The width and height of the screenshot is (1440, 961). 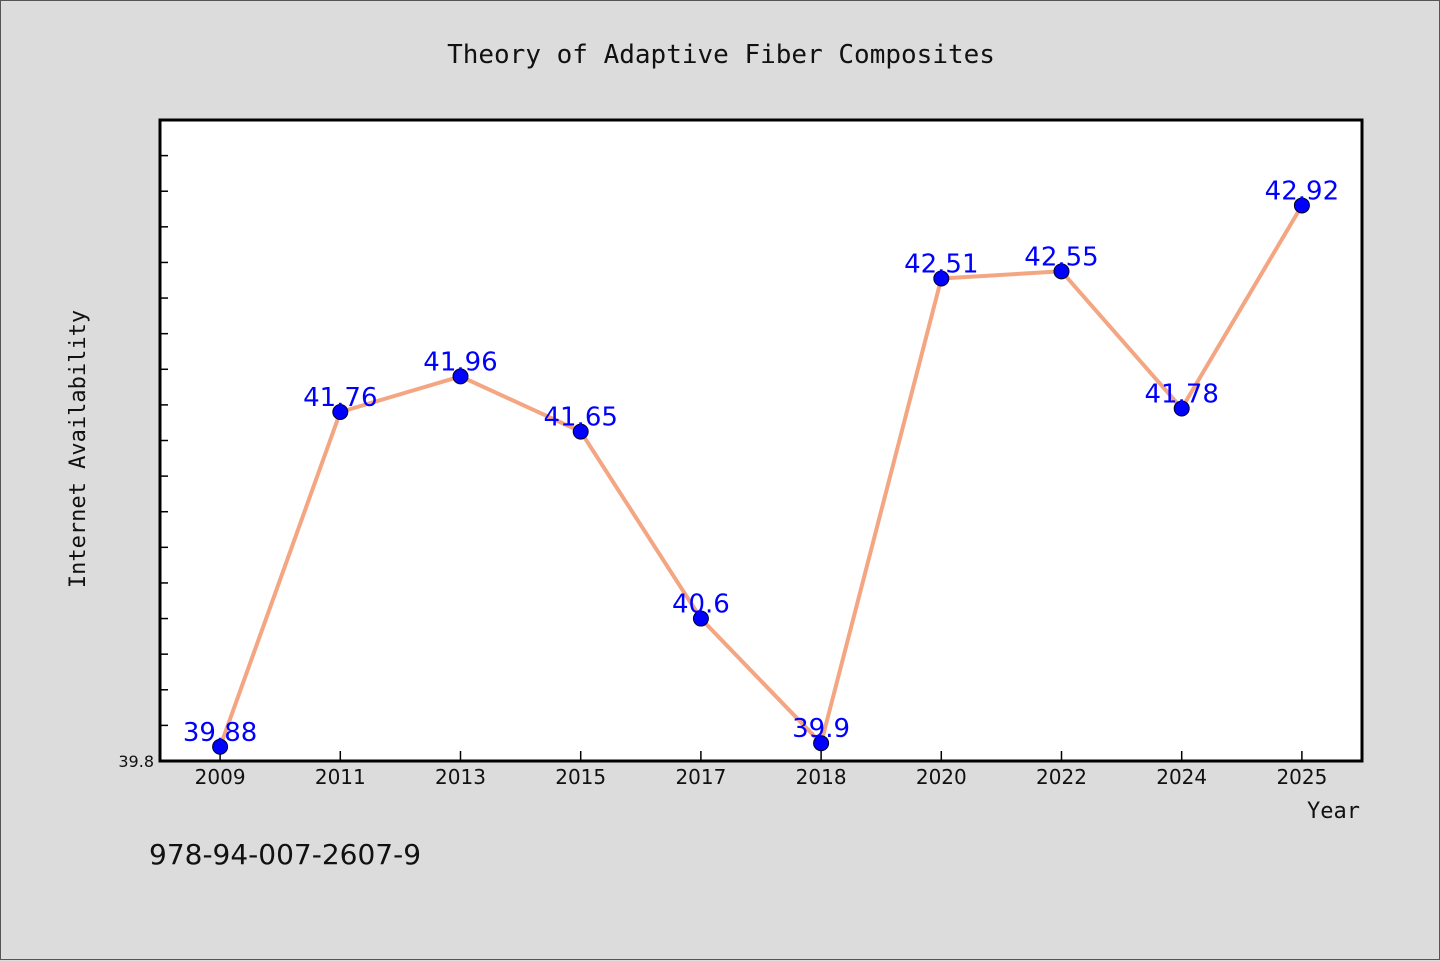 I want to click on data-label: 42.92, so click(x=1302, y=191).